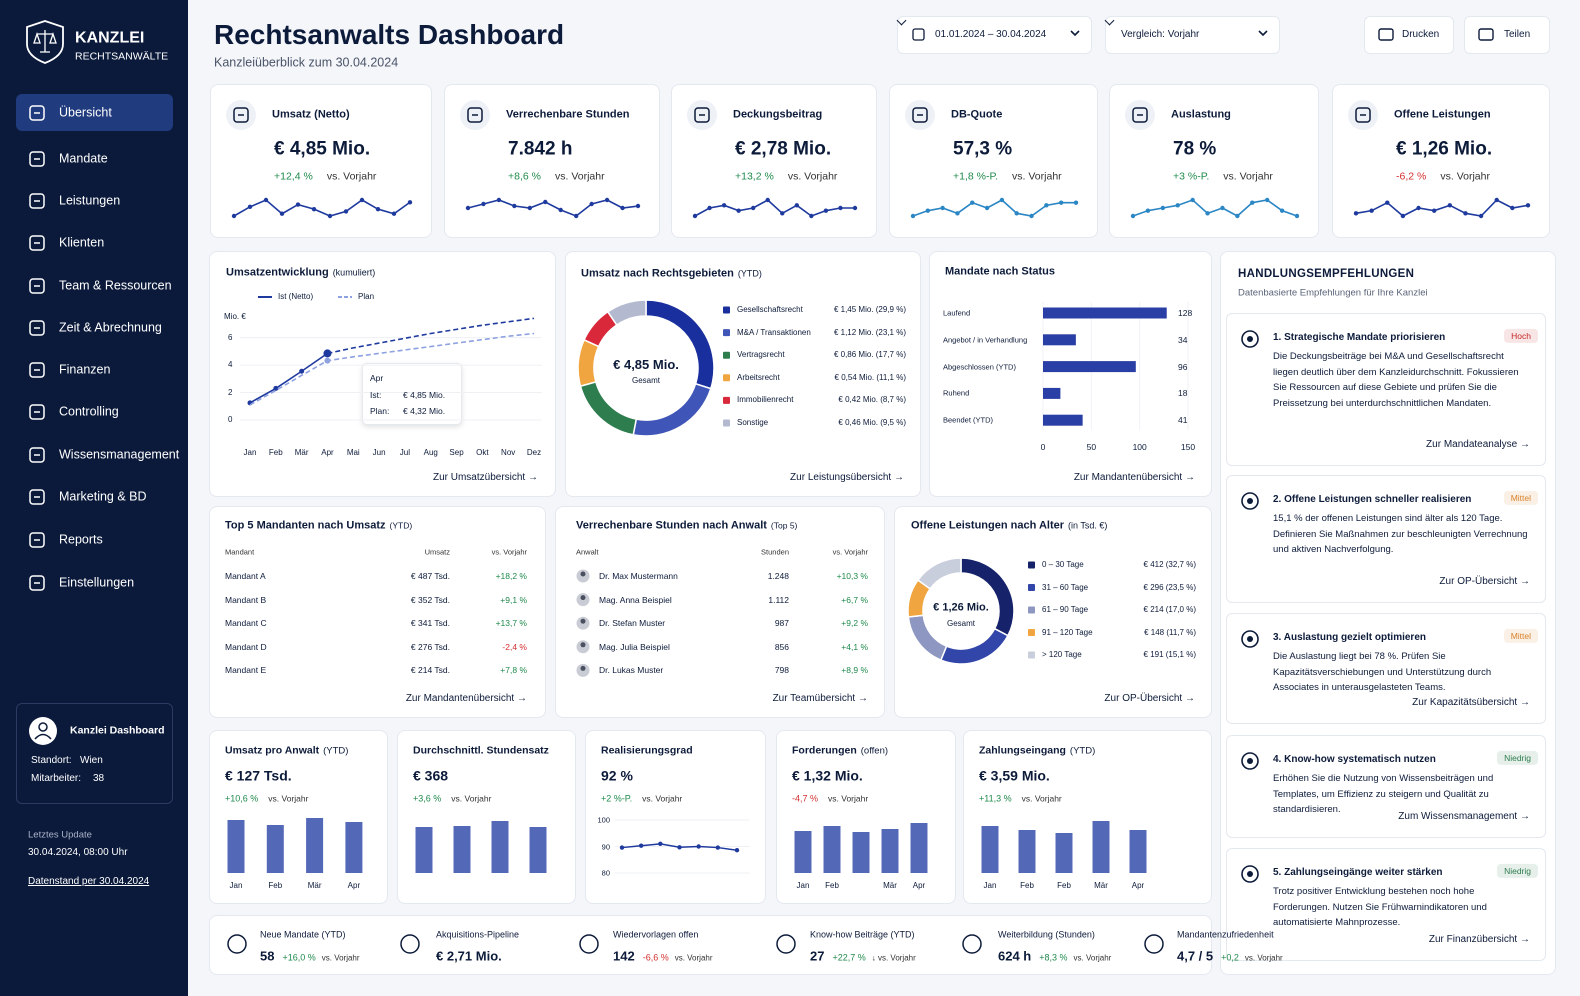 This screenshot has width=1580, height=996. Describe the element at coordinates (847, 478) in the screenshot. I see `link: Zur Leistungsübersicht` at that location.